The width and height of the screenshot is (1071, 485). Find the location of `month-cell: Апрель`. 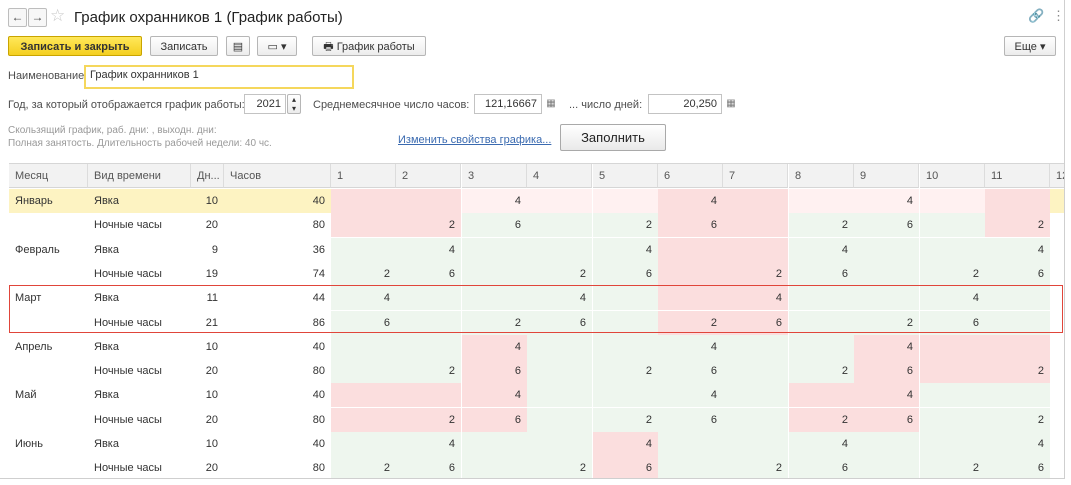

month-cell: Апрель is located at coordinates (34, 346).